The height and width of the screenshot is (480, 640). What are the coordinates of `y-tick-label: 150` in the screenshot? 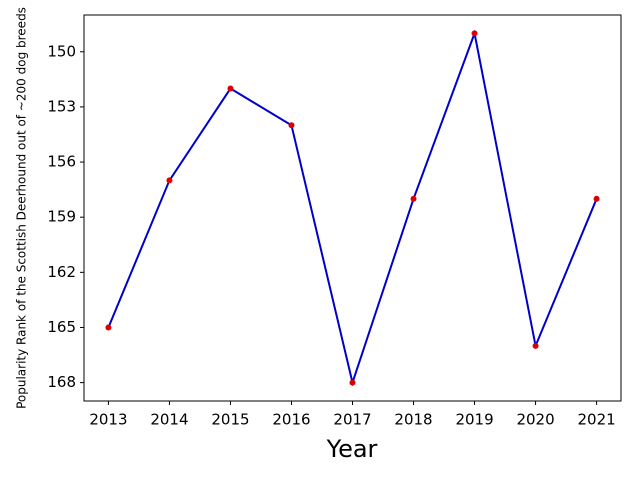 It's located at (61, 51).